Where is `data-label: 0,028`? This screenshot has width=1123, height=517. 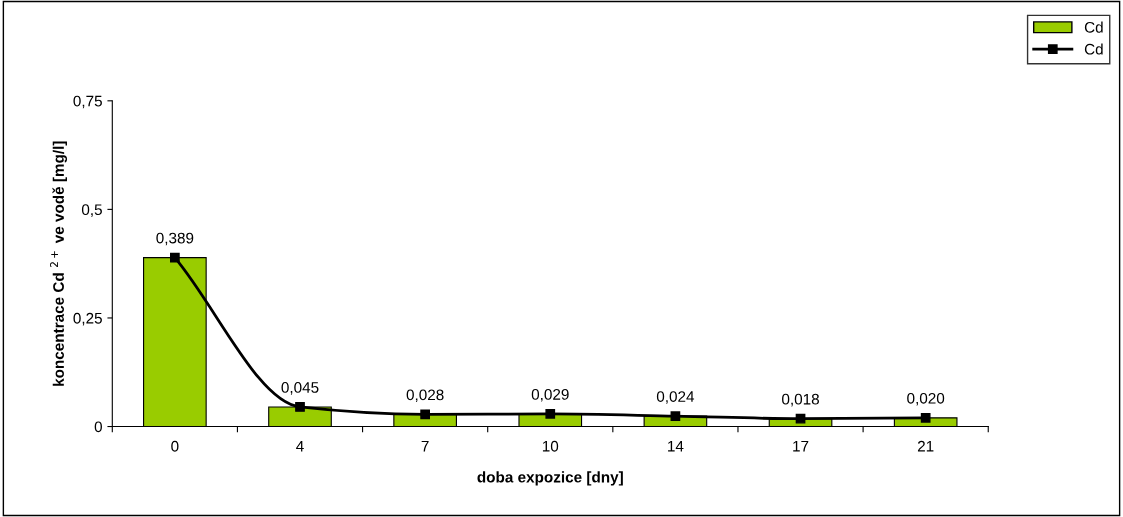
data-label: 0,028 is located at coordinates (425, 396).